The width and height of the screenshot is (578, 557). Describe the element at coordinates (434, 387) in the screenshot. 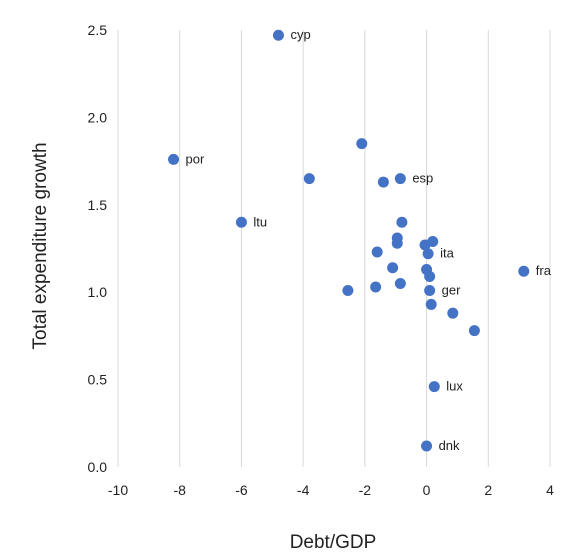

I see `data-point-lux` at that location.